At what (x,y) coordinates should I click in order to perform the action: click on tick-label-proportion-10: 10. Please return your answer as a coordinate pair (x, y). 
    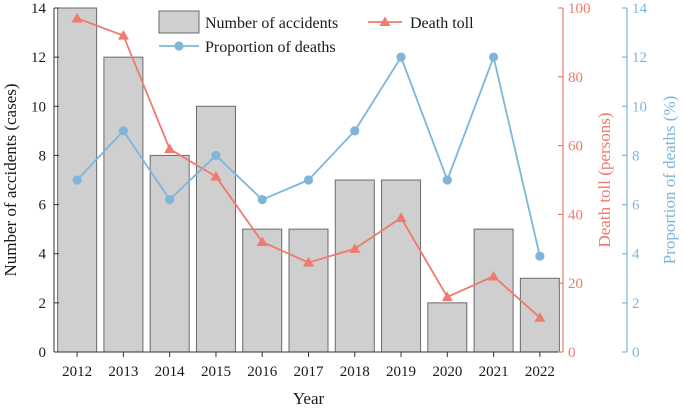
    Looking at the image, I should click on (639, 107).